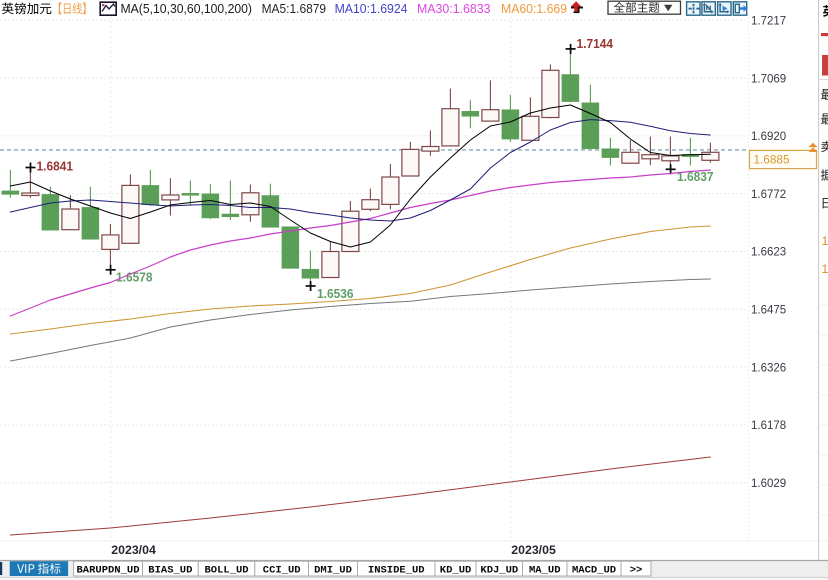  Describe the element at coordinates (134, 278) in the screenshot. I see `svg-text: 1.6578` at that location.